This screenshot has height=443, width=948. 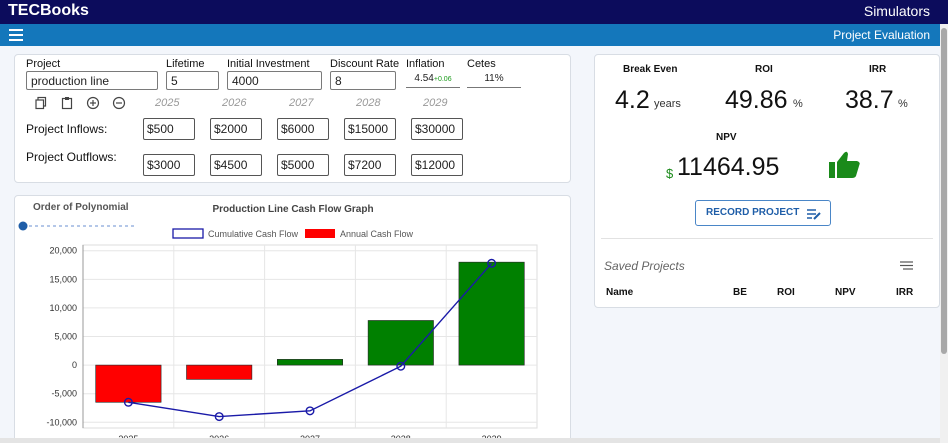 I want to click on results-divider, so click(x=767, y=238).